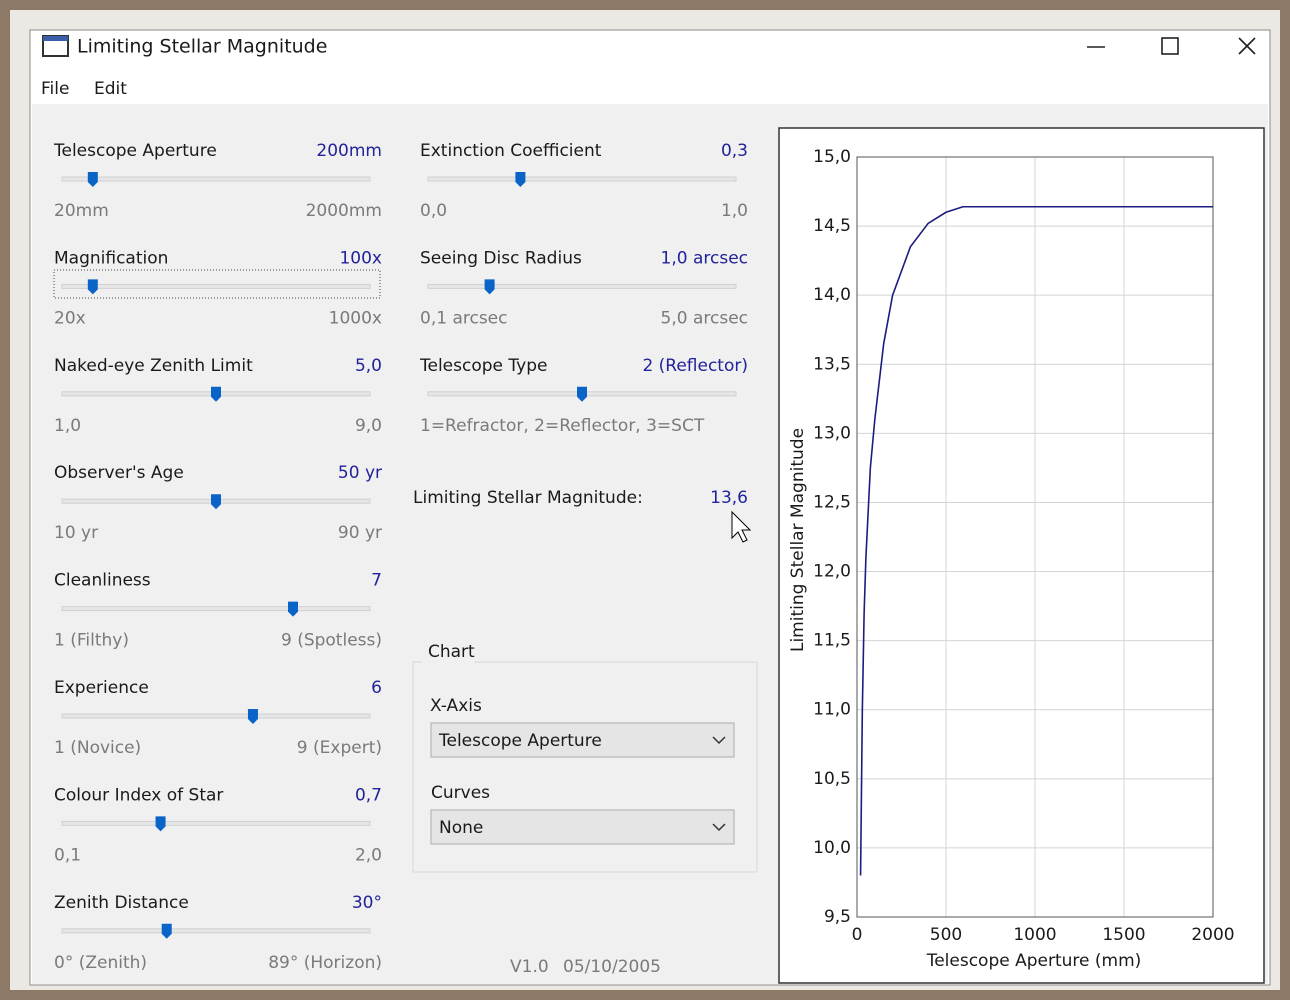 The image size is (1290, 1000). What do you see at coordinates (704, 318) in the screenshot?
I see `slider-max: 5,0 arcsec` at bounding box center [704, 318].